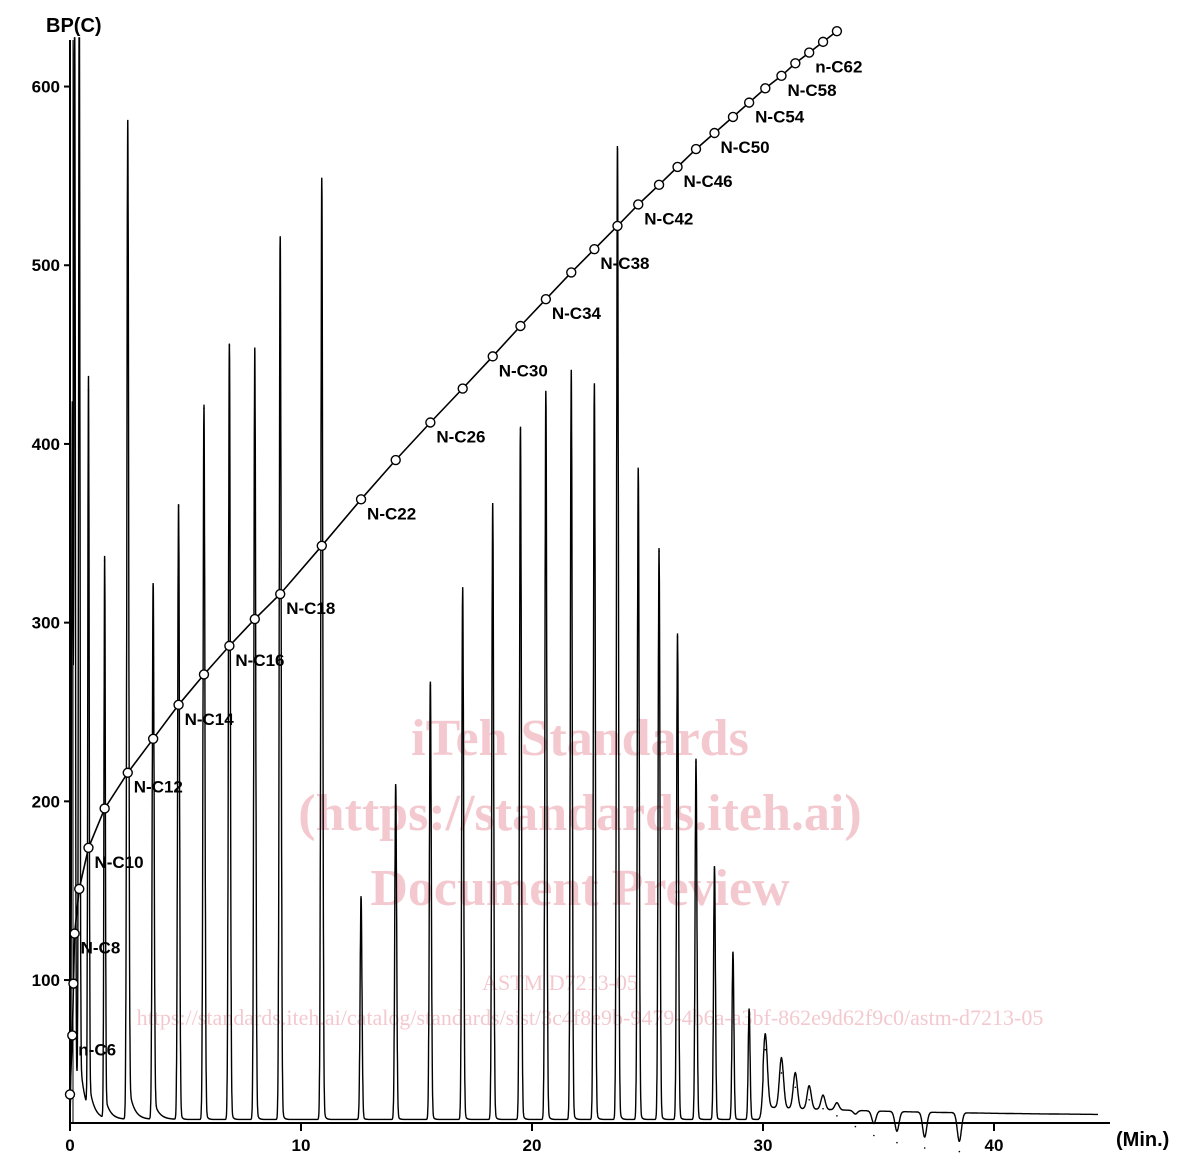  Describe the element at coordinates (994, 1145) in the screenshot. I see `x-tick-label: 40` at that location.